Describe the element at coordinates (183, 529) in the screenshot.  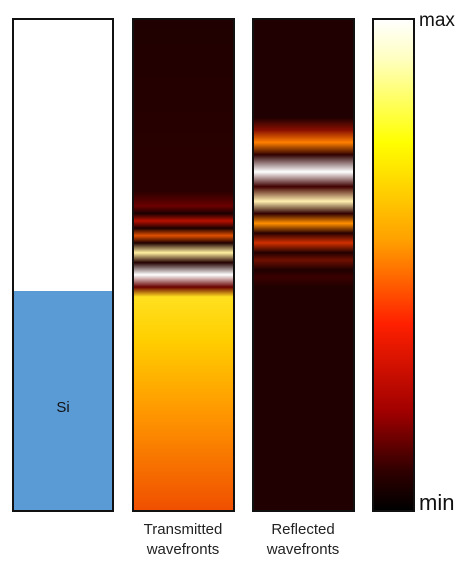
I see `transmitted-caption-line1: Transmitted` at that location.